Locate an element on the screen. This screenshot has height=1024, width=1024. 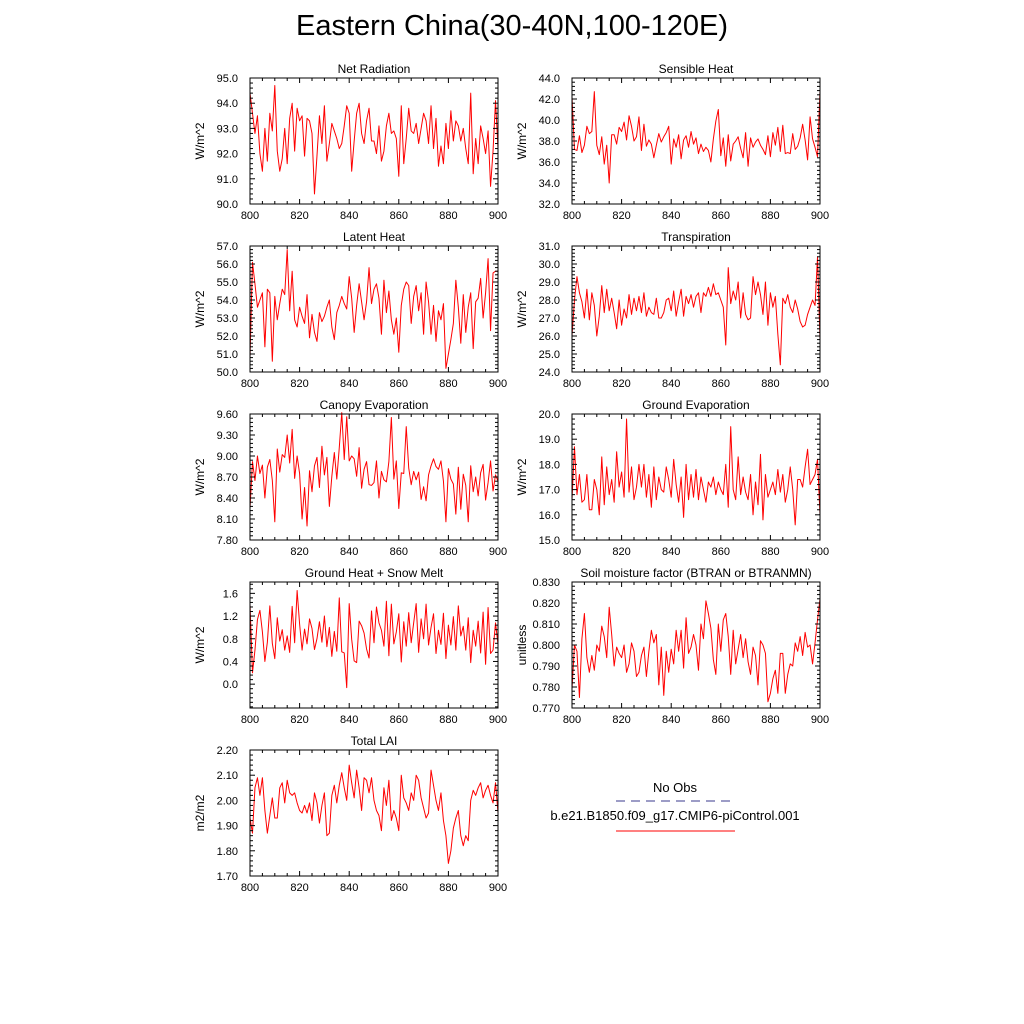
y-tick-label: 30.0 is located at coordinates (549, 265).